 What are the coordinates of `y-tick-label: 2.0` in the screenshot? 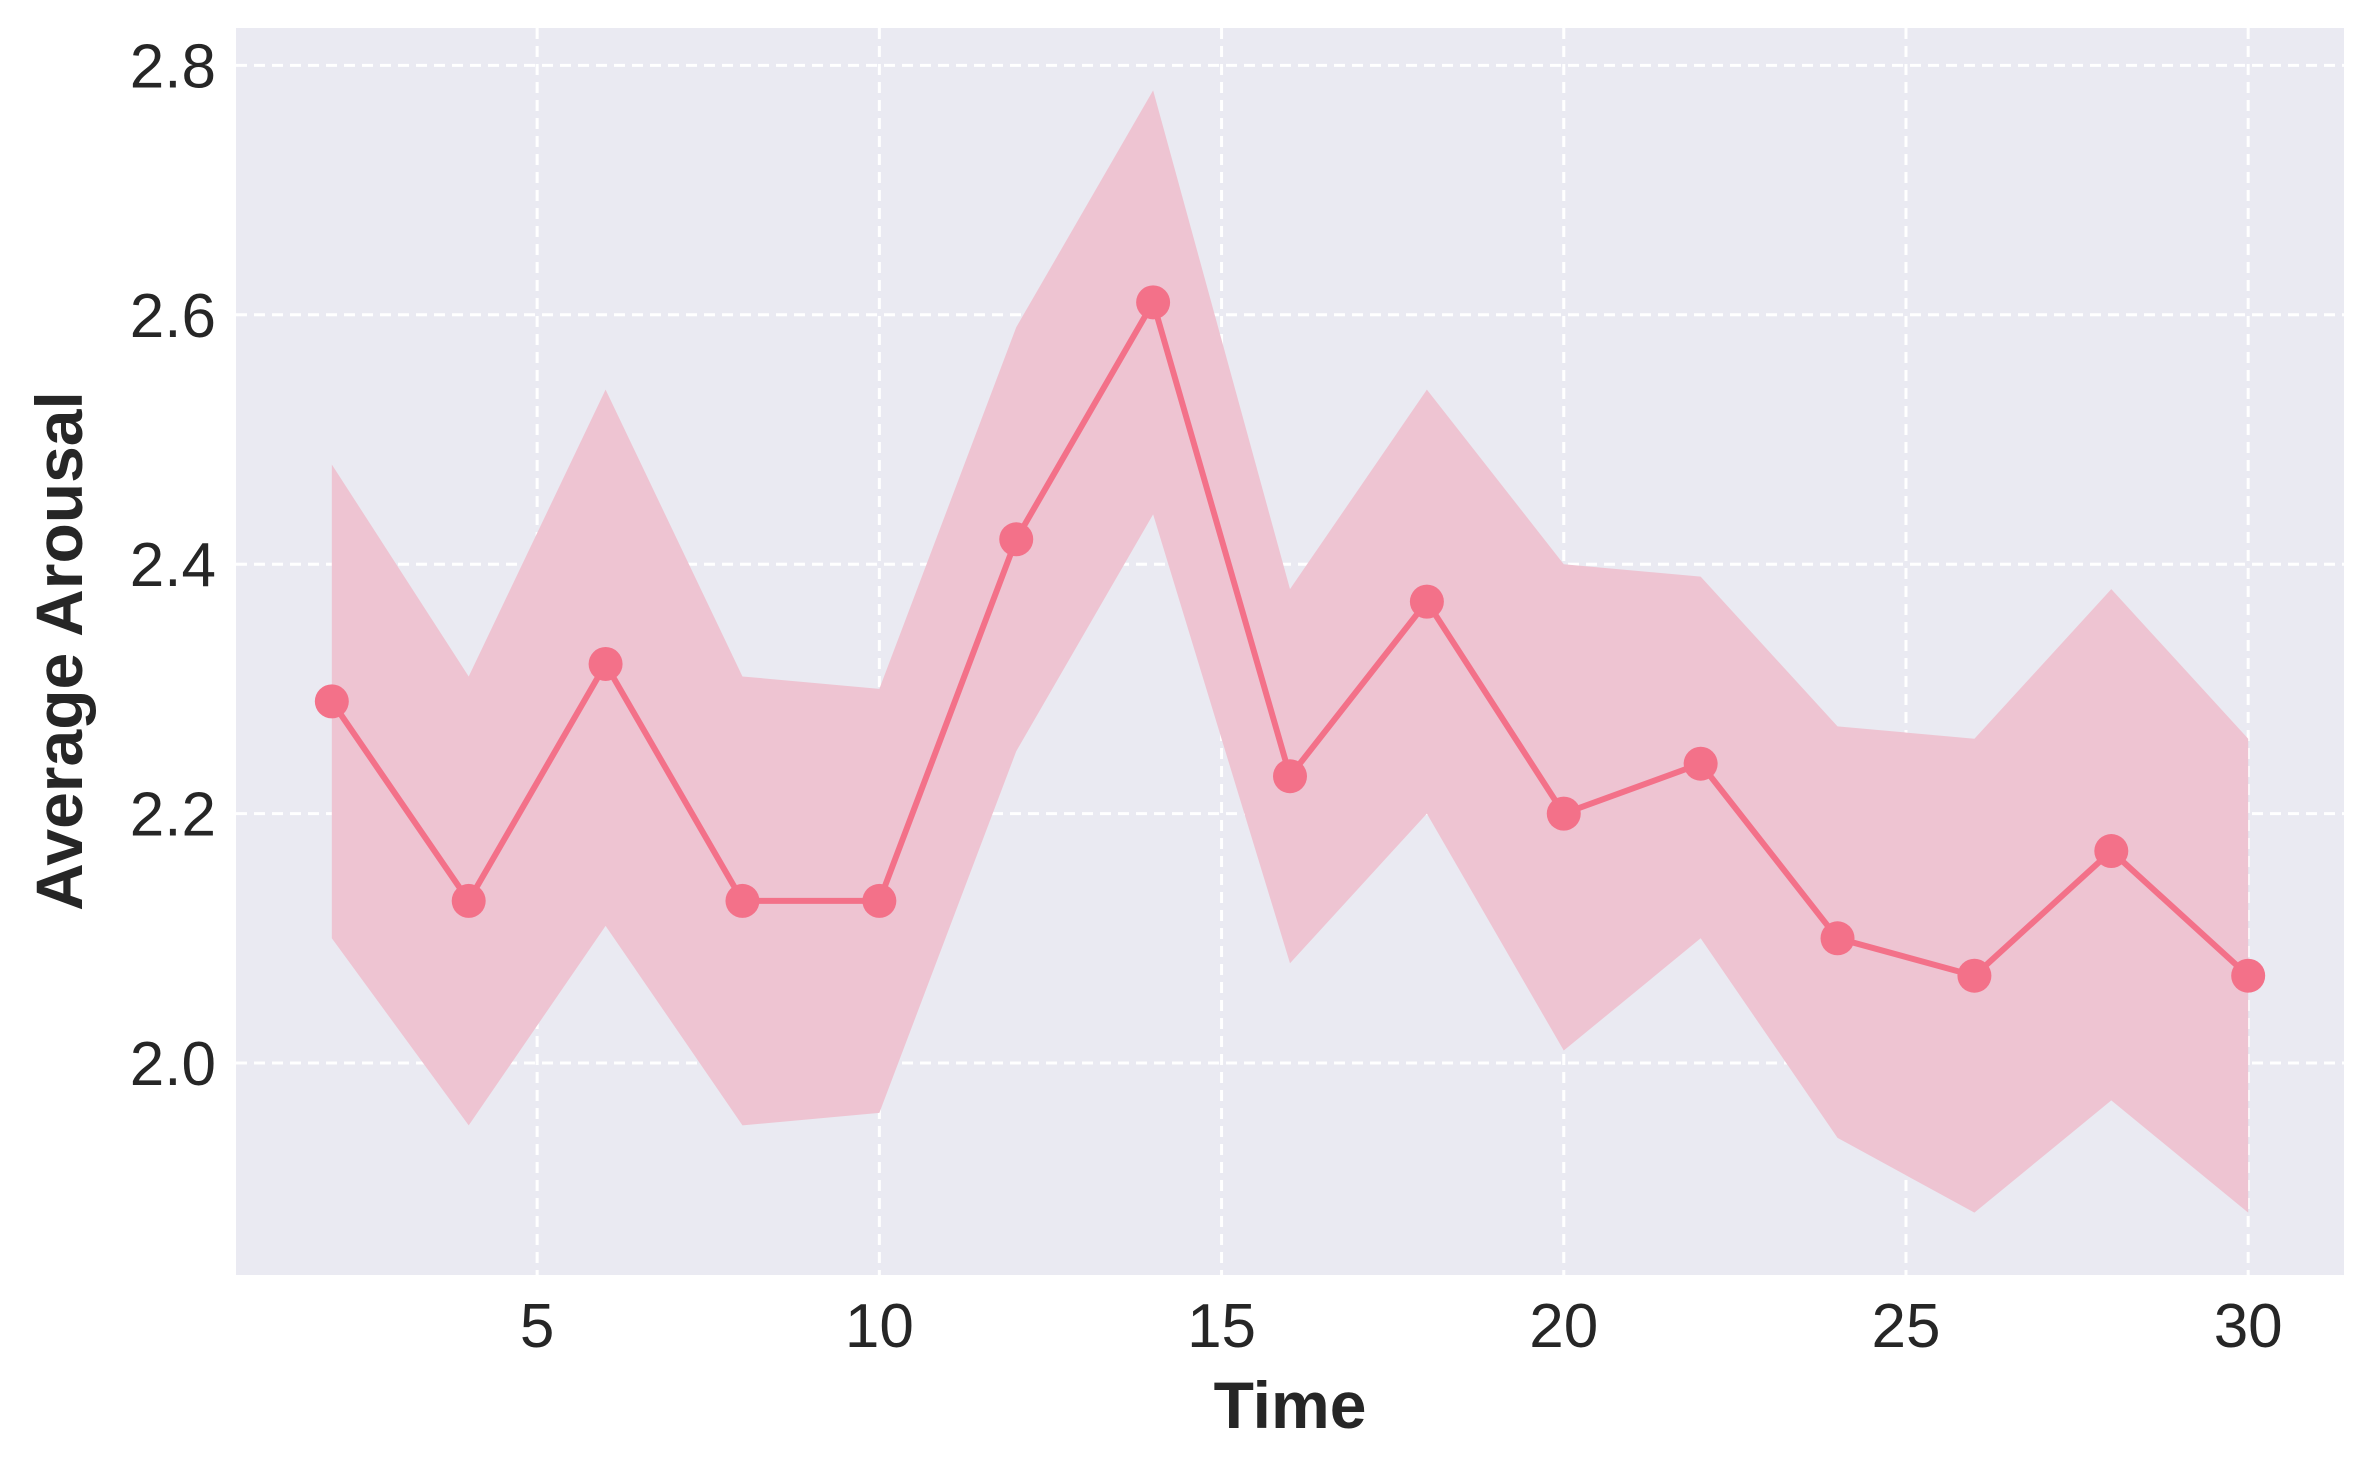 It's located at (173, 1064).